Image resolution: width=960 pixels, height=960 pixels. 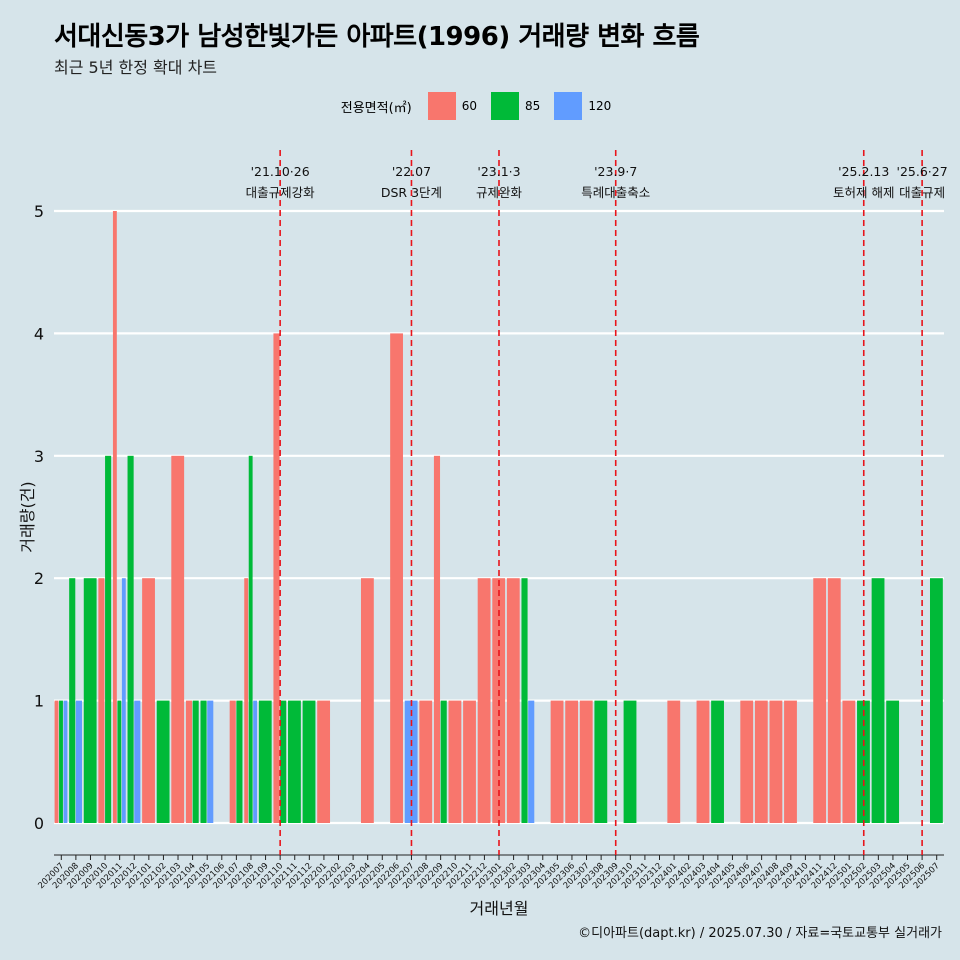 What do you see at coordinates (922, 171) in the screenshot?
I see `annotation-date: '25.6·27` at bounding box center [922, 171].